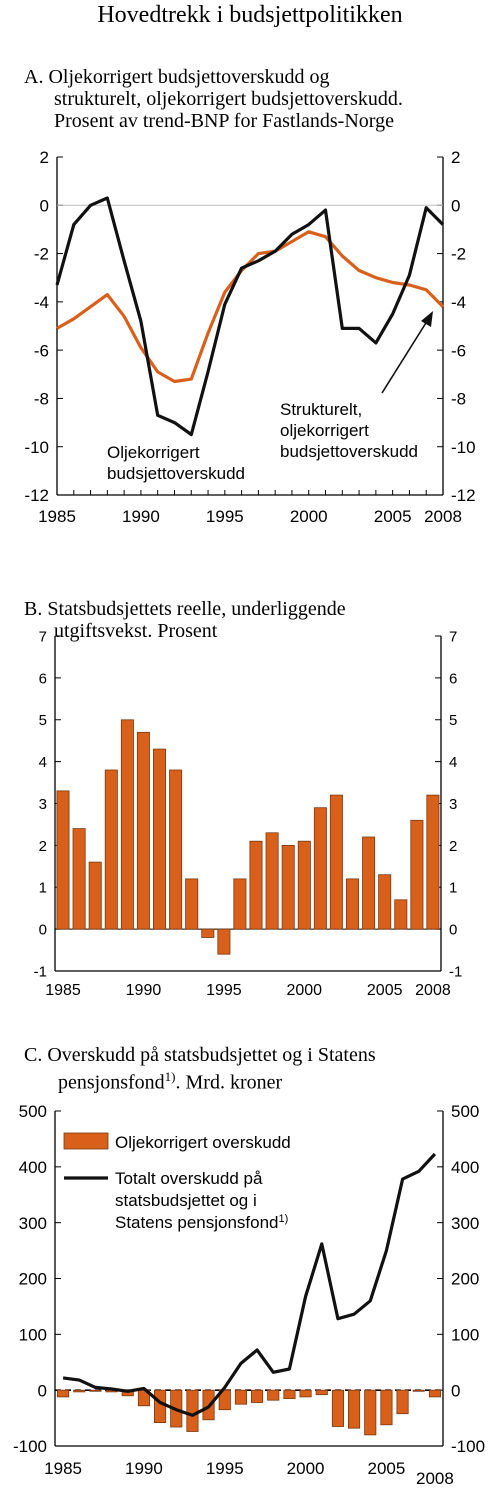 This screenshot has height=1494, width=500. Describe the element at coordinates (224, 990) in the screenshot. I see `chart-b-xtick-label: 1995` at that location.